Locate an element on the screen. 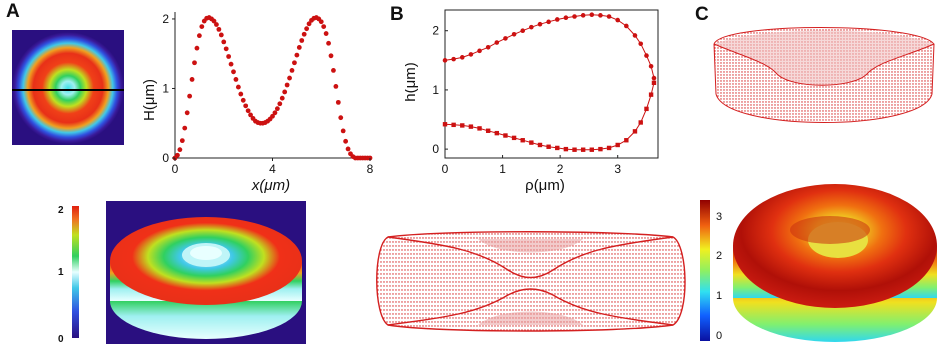  chart-a-axes is located at coordinates (272, 85).